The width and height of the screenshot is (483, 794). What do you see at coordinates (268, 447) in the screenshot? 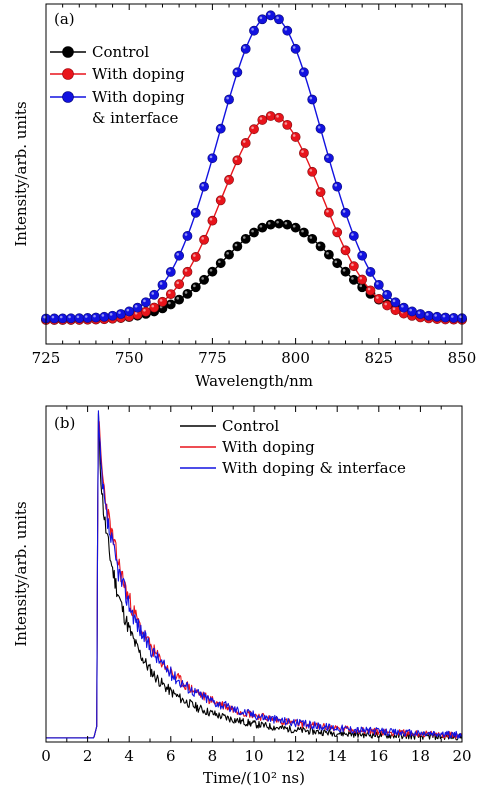
I see `legend-label-with-doping: With doping` at bounding box center [268, 447].